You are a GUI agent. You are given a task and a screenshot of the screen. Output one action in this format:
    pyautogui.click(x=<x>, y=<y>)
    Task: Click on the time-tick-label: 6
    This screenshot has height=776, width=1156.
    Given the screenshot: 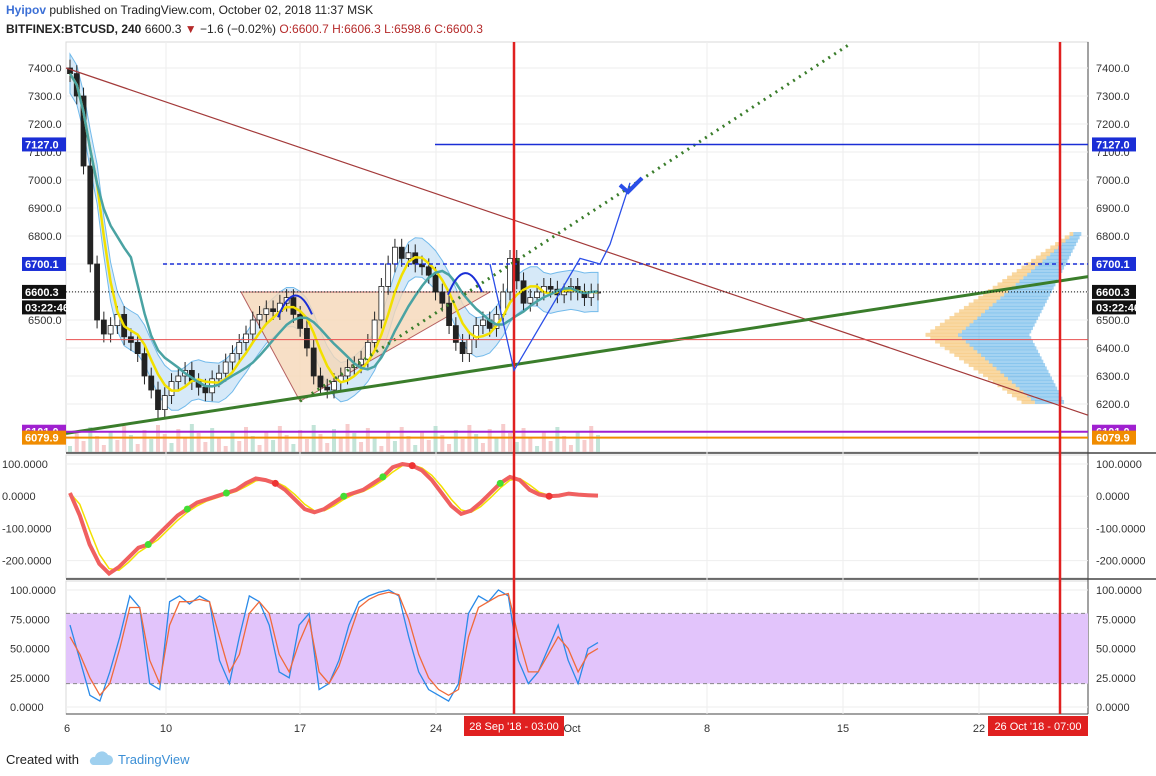 What is the action you would take?
    pyautogui.click(x=67, y=729)
    